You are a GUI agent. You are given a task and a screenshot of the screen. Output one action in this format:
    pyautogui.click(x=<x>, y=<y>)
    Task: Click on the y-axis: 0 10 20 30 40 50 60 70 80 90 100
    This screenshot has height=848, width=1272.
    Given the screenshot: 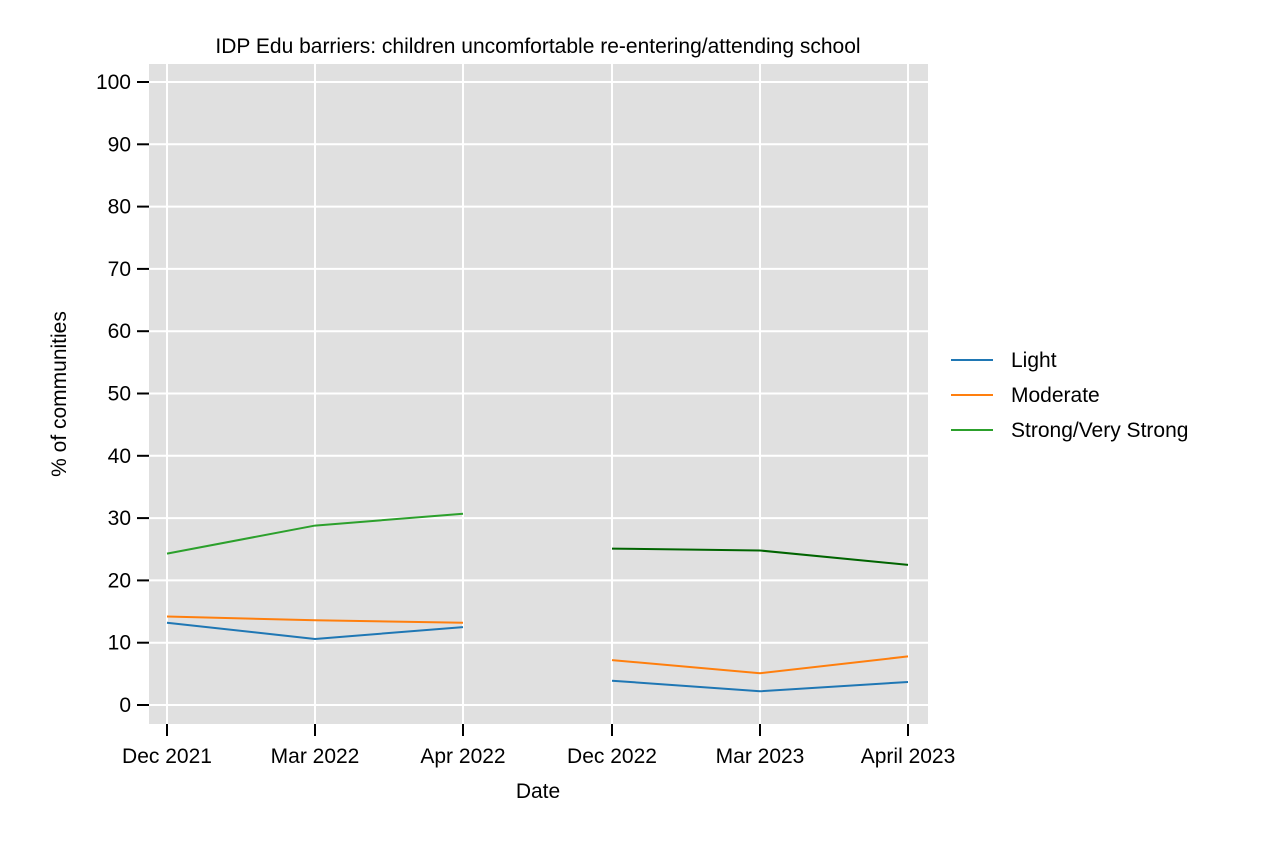 What is the action you would take?
    pyautogui.click(x=122, y=394)
    